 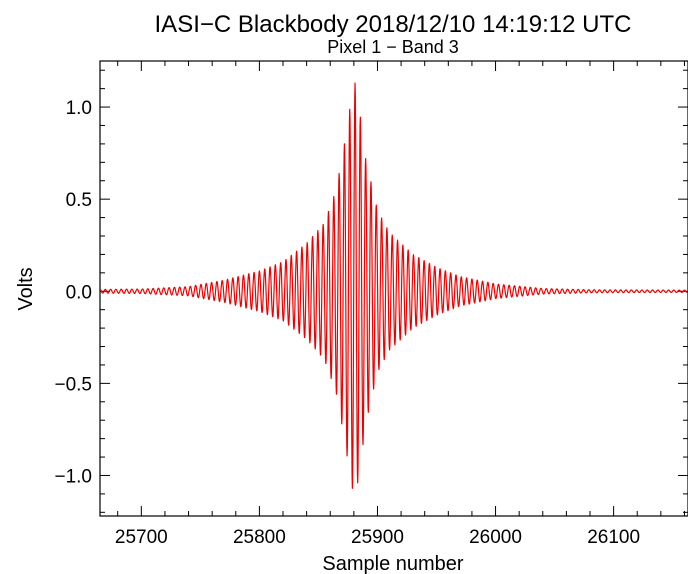 What do you see at coordinates (393, 563) in the screenshot?
I see `x-axis-label: Sample number` at bounding box center [393, 563].